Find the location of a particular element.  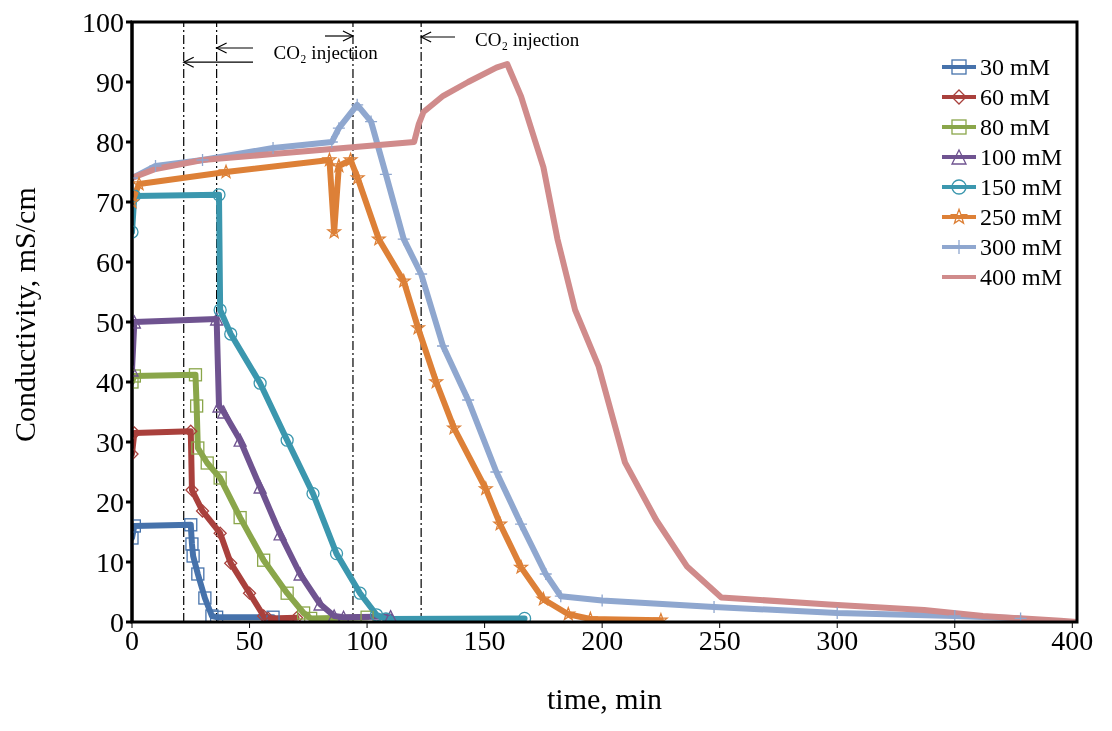

y-tick-label: 60 is located at coordinates (110, 262).